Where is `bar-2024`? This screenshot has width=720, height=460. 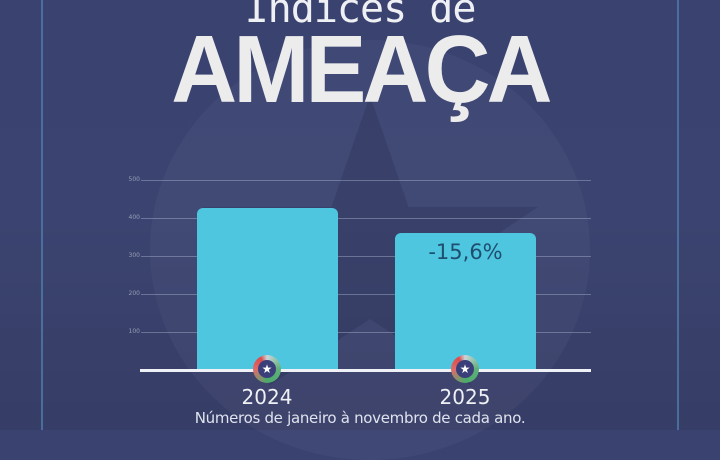 bar-2024 is located at coordinates (267, 289).